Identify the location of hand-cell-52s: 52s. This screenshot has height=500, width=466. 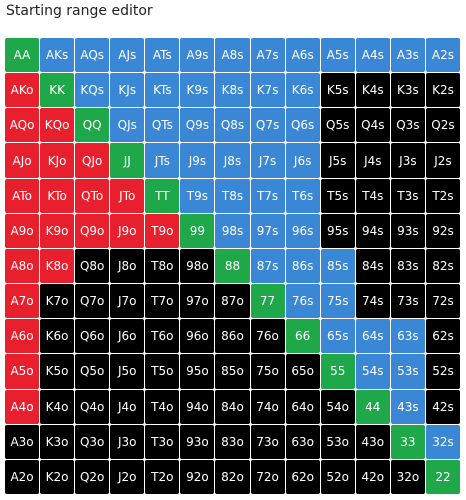
(442, 371).